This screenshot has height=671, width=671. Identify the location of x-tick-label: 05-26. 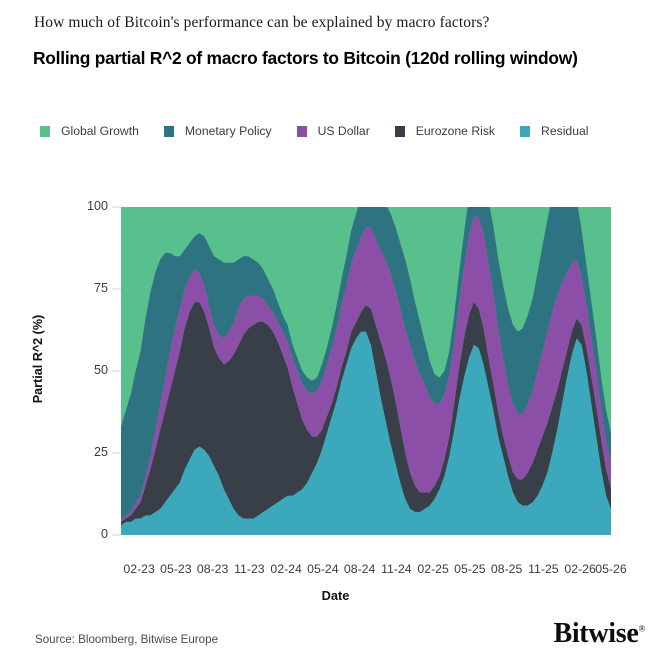
(611, 569).